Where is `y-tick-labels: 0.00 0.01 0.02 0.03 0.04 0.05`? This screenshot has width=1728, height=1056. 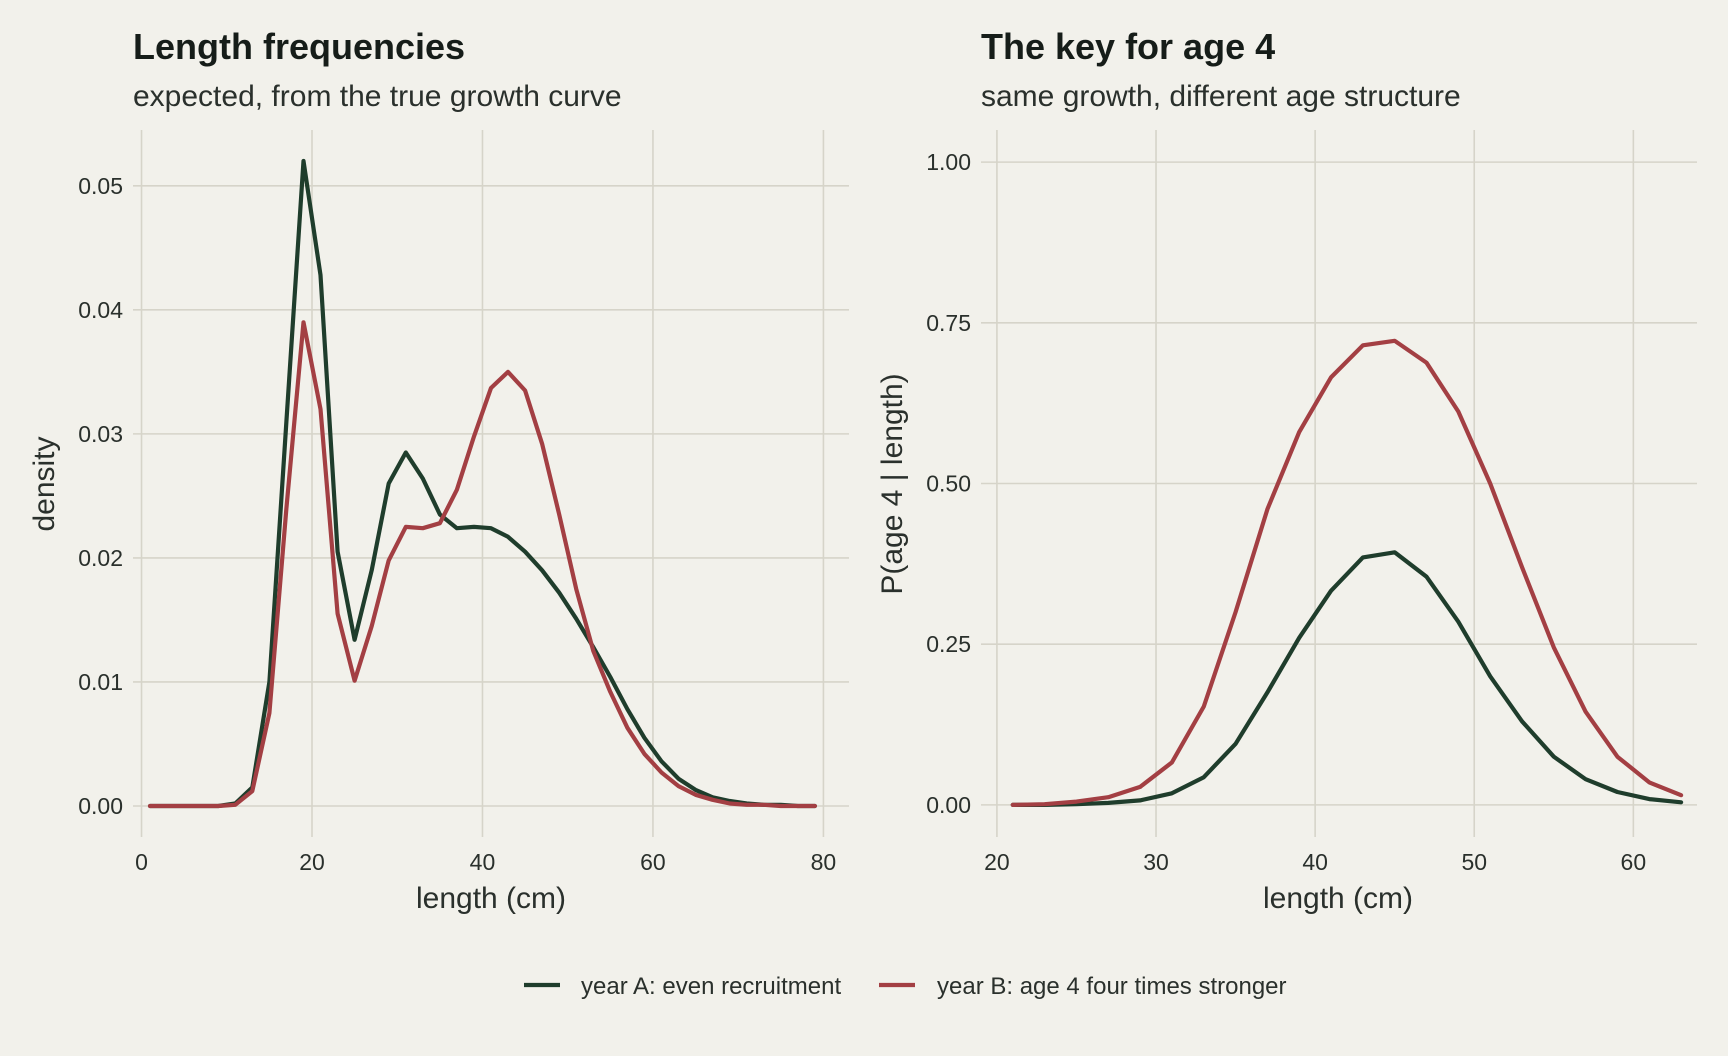
y-tick-labels: 0.00 0.01 0.02 0.03 0.04 0.05 is located at coordinates (100, 496).